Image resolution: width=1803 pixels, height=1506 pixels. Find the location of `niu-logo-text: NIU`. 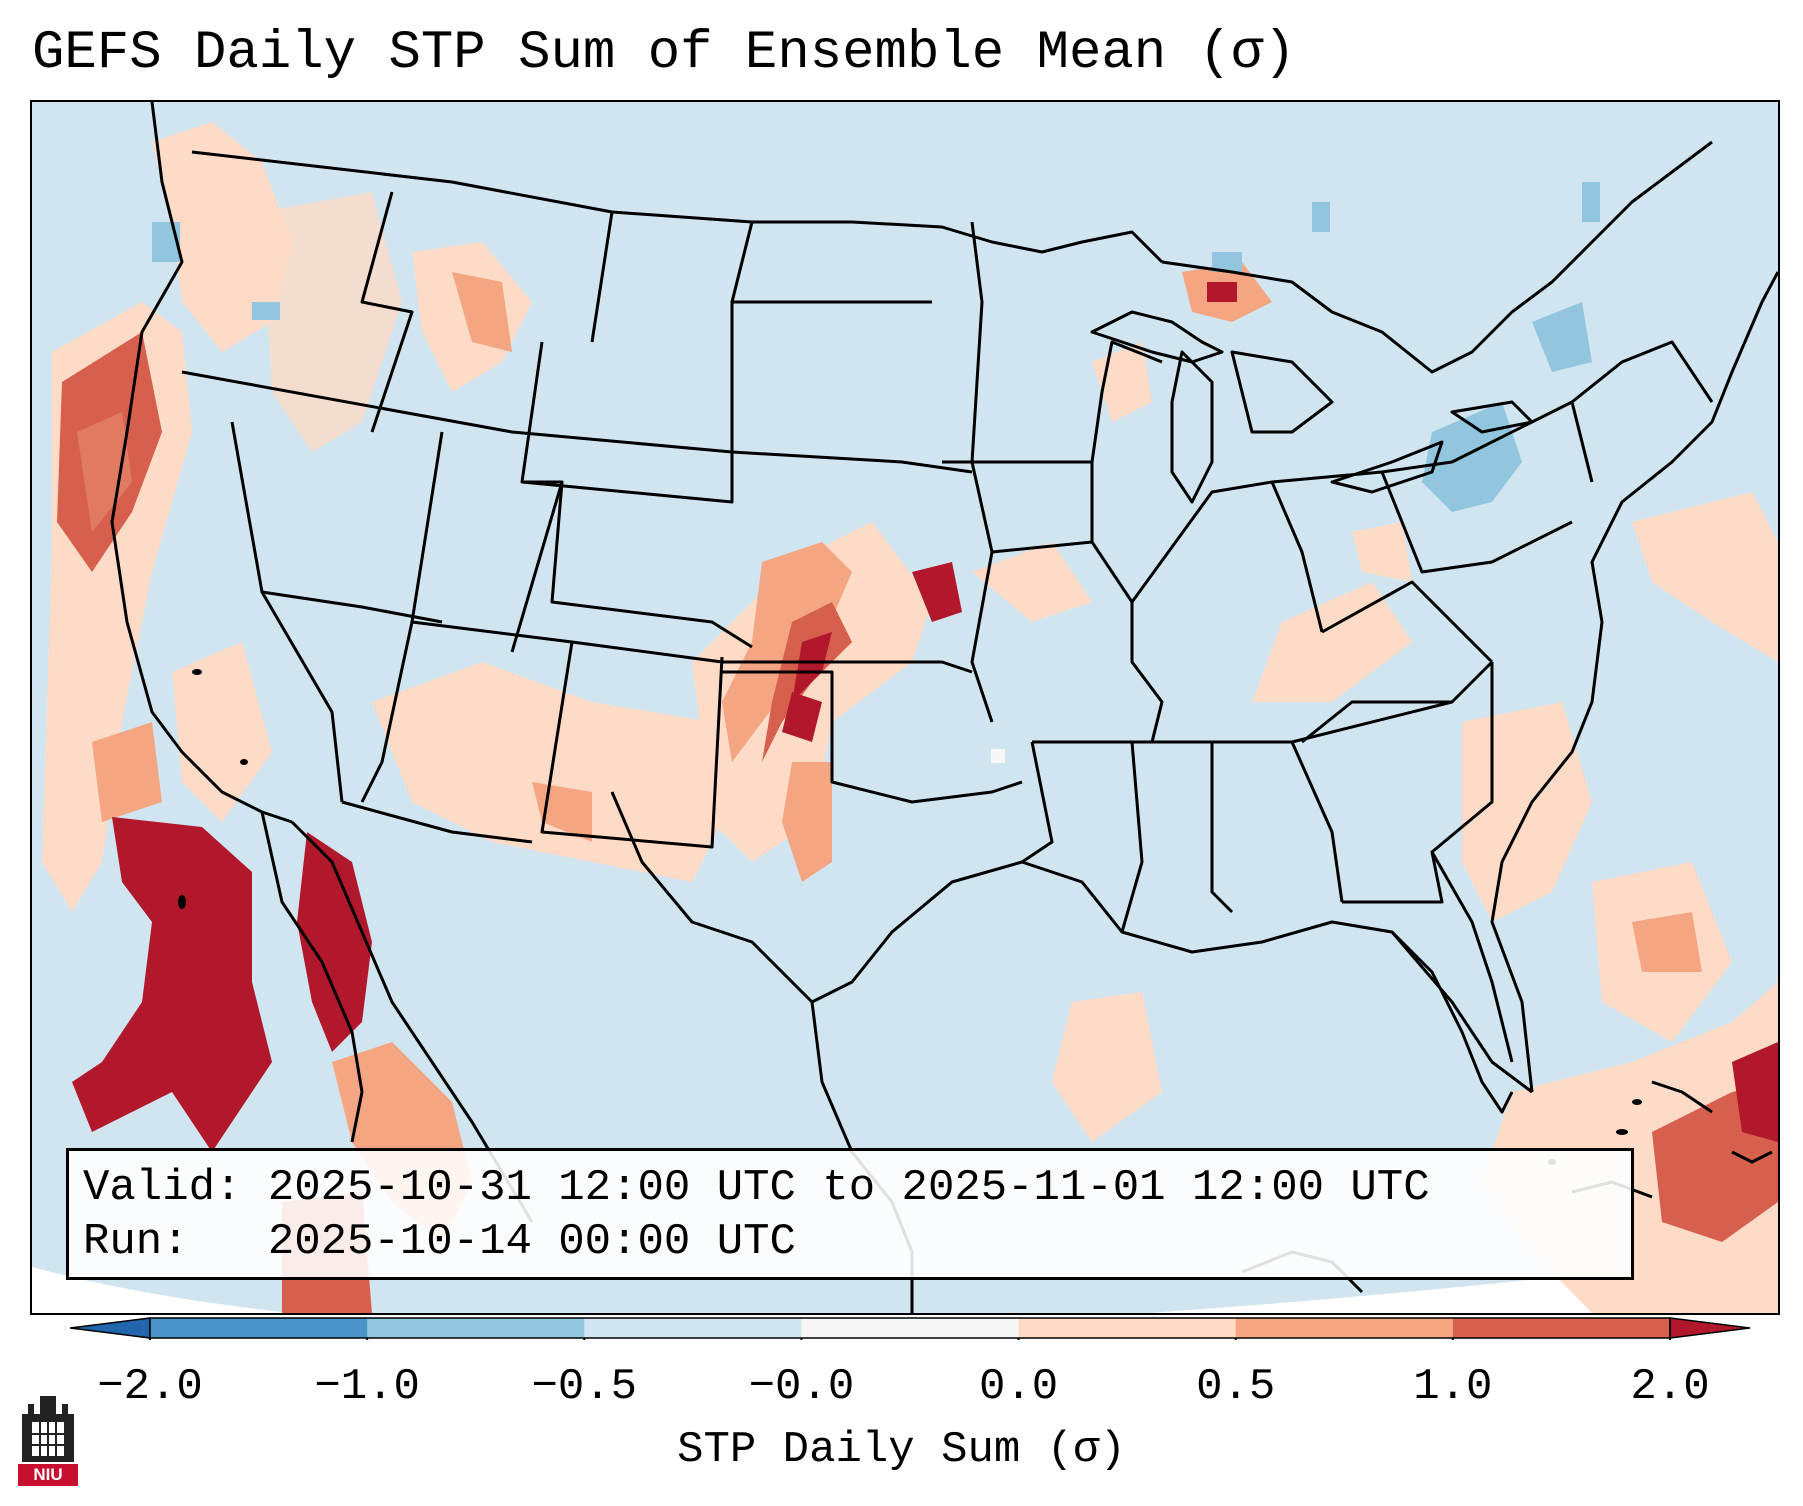

niu-logo-text: NIU is located at coordinates (48, 1475).